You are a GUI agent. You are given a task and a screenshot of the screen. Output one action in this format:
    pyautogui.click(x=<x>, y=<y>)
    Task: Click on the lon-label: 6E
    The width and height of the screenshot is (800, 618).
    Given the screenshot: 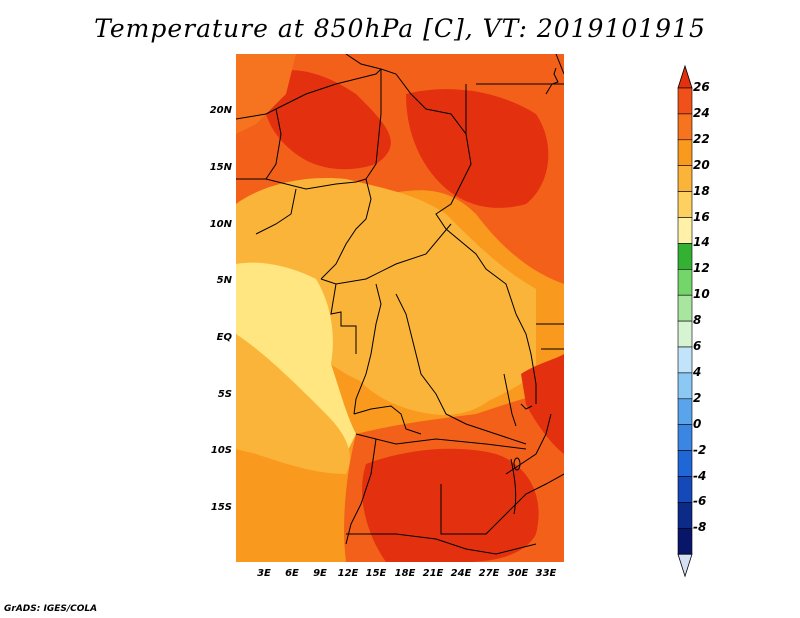 What is the action you would take?
    pyautogui.click(x=292, y=573)
    